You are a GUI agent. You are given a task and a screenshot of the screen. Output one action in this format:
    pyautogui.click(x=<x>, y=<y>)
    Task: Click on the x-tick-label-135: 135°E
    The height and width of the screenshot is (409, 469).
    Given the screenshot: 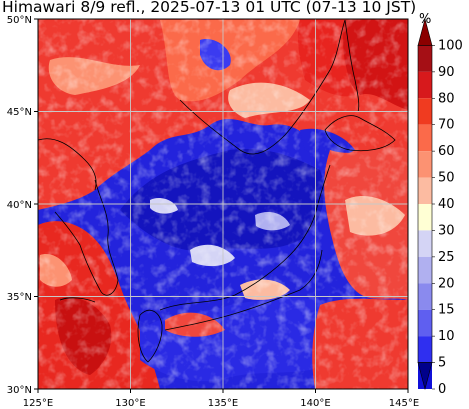 What is the action you would take?
    pyautogui.click(x=223, y=403)
    